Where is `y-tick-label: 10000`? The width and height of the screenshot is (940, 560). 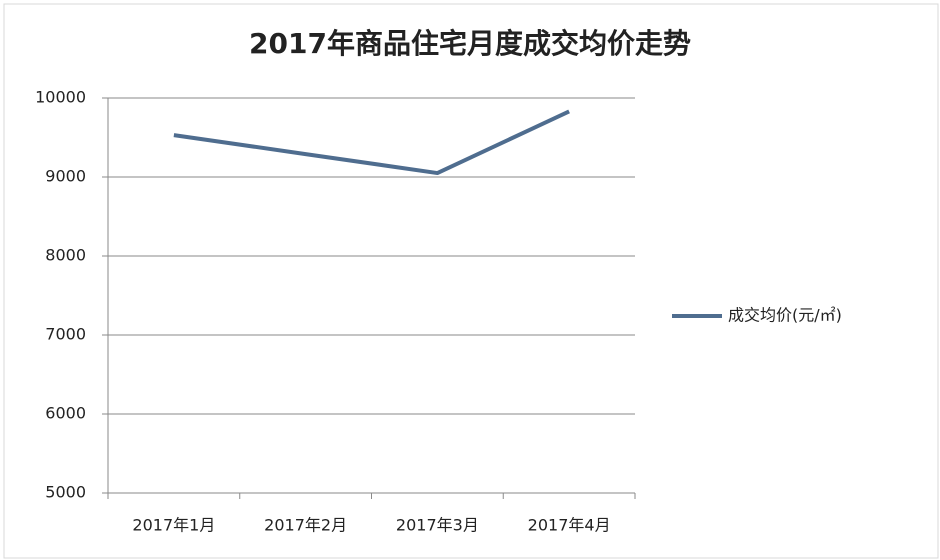
y-tick-label: 10000 is located at coordinates (60, 97).